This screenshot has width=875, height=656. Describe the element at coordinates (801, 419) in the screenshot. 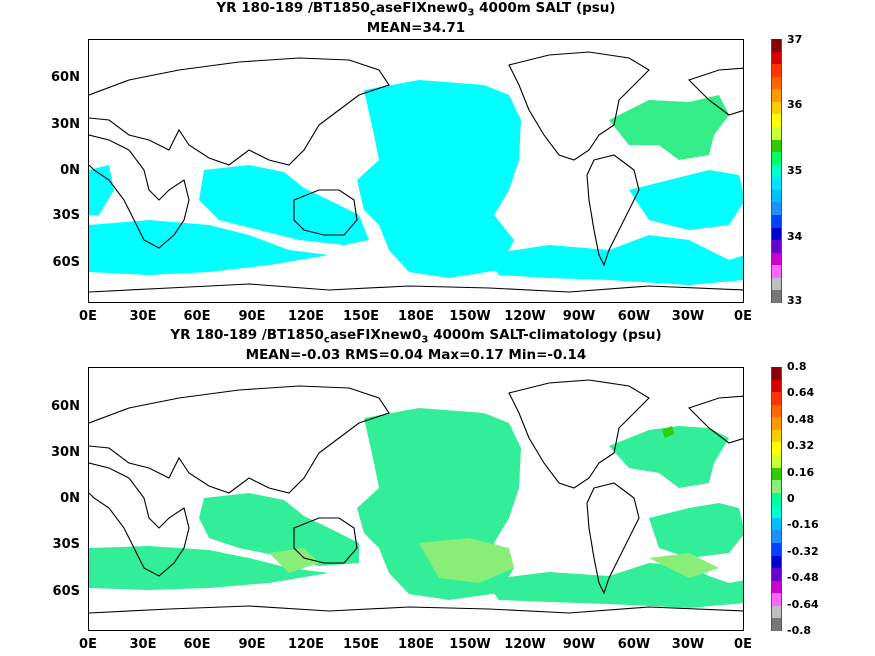

I see `bottom-cbar-label: 0.48` at that location.